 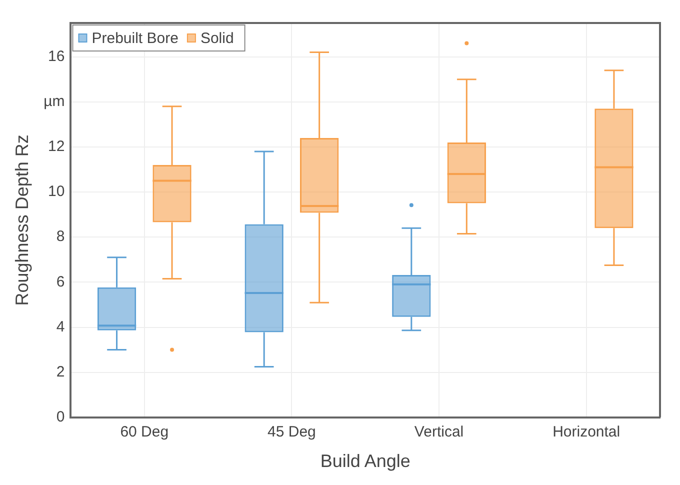 I want to click on y-tick-label: µm, so click(x=54, y=101).